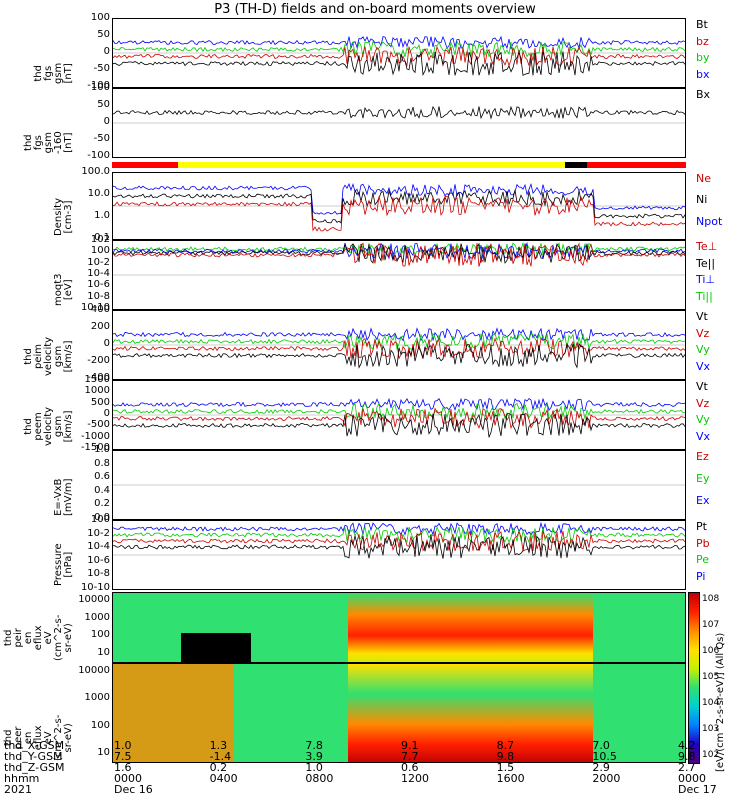 The image size is (750, 800). I want to click on panel-6-ylabel: thd peem velocity gsm [km/s], so click(48, 426).